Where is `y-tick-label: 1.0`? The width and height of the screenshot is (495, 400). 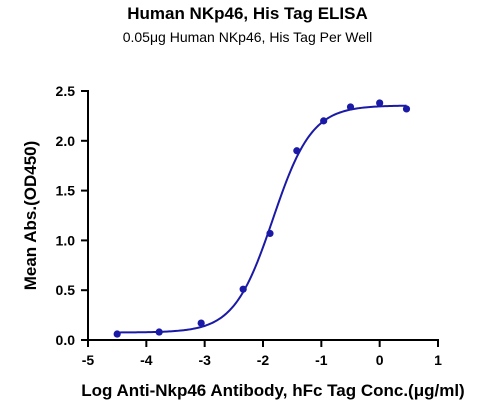 y-tick-label: 1.0 is located at coordinates (66, 240).